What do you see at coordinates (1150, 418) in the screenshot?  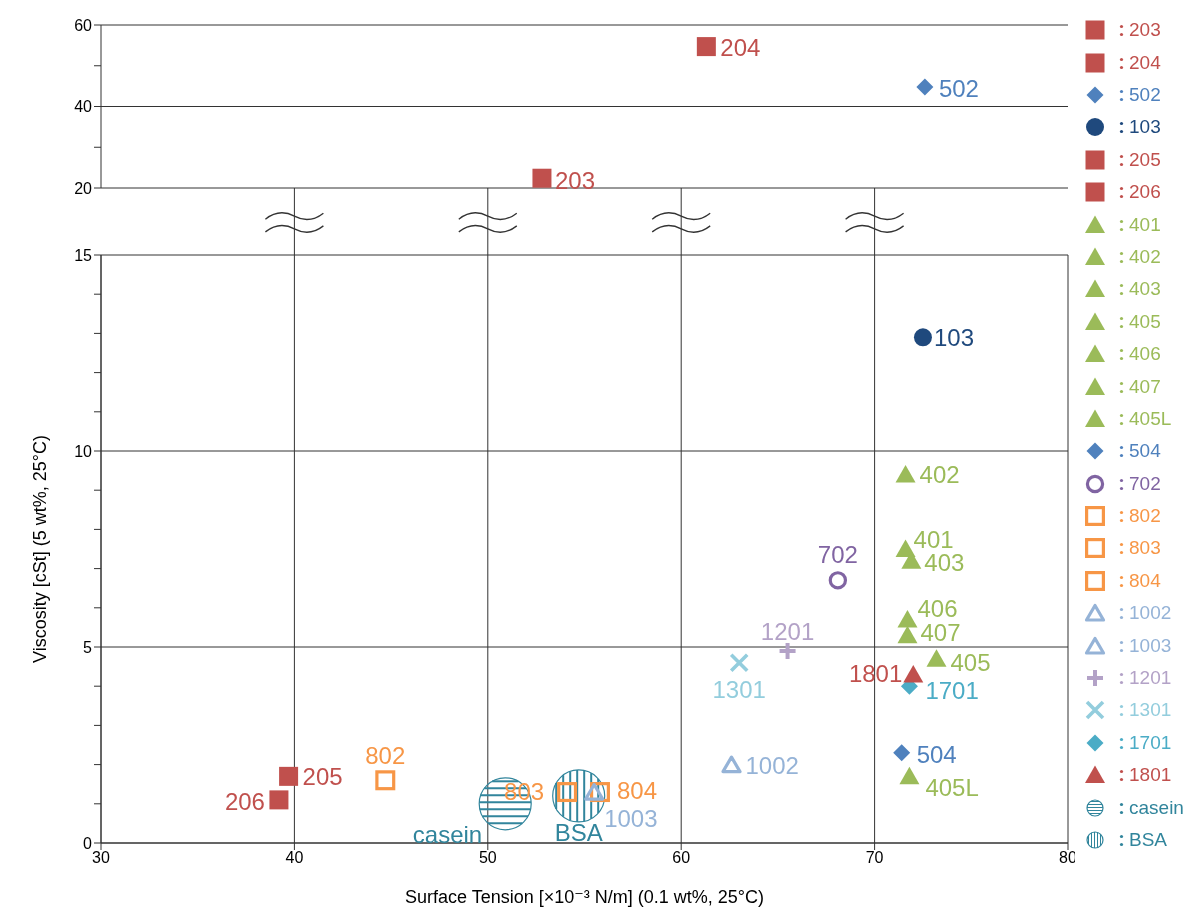 I see `legend-label: 405L` at bounding box center [1150, 418].